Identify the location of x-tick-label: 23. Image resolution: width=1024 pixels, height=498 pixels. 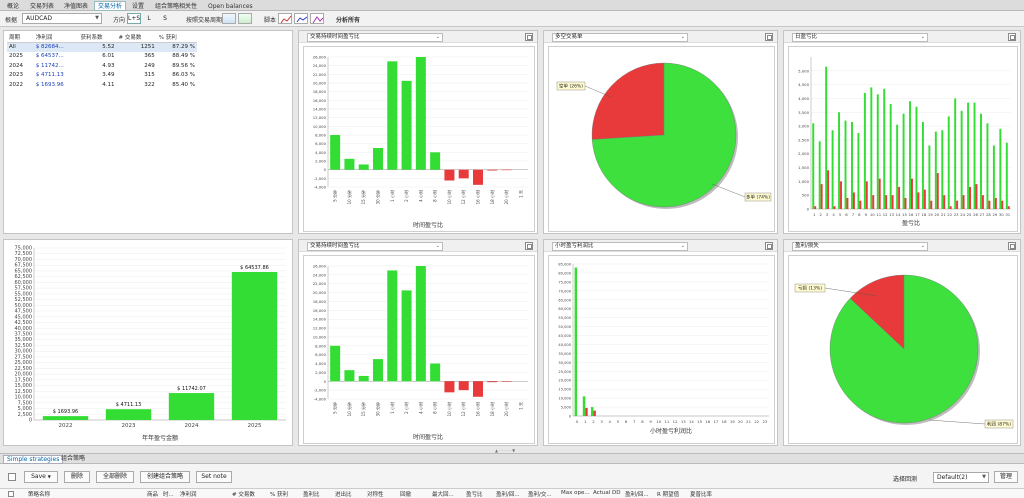
(764, 421).